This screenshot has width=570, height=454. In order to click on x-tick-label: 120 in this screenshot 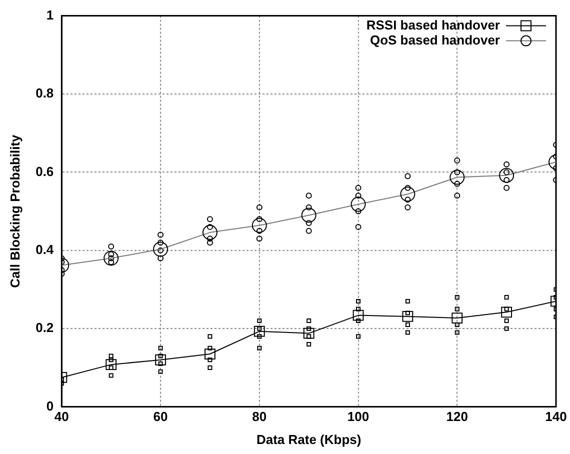, I will do `click(457, 416)`.